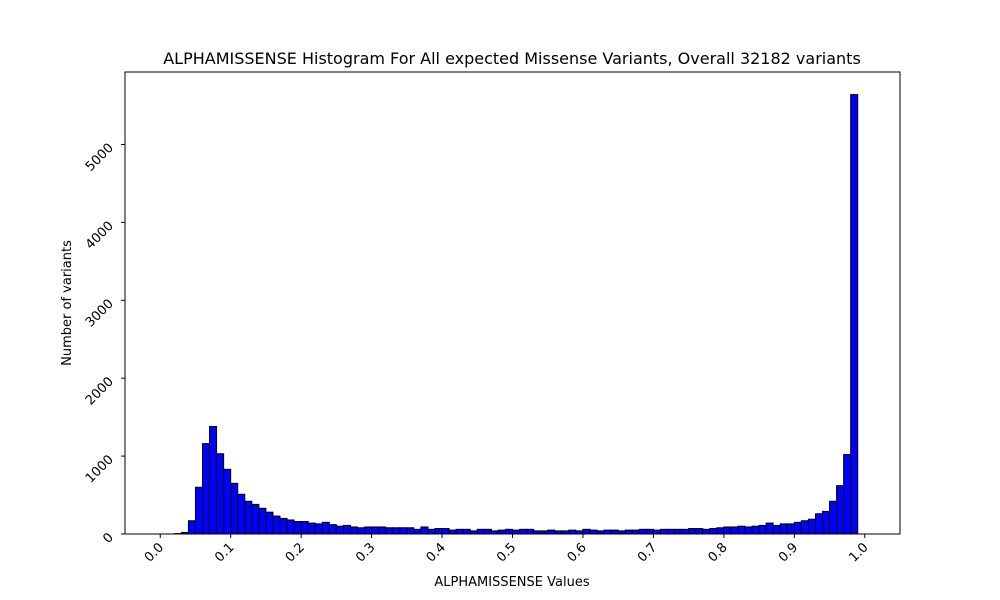 This screenshot has height=600, width=1000. What do you see at coordinates (67, 303) in the screenshot?
I see `y-axis-label: Number of variants` at bounding box center [67, 303].